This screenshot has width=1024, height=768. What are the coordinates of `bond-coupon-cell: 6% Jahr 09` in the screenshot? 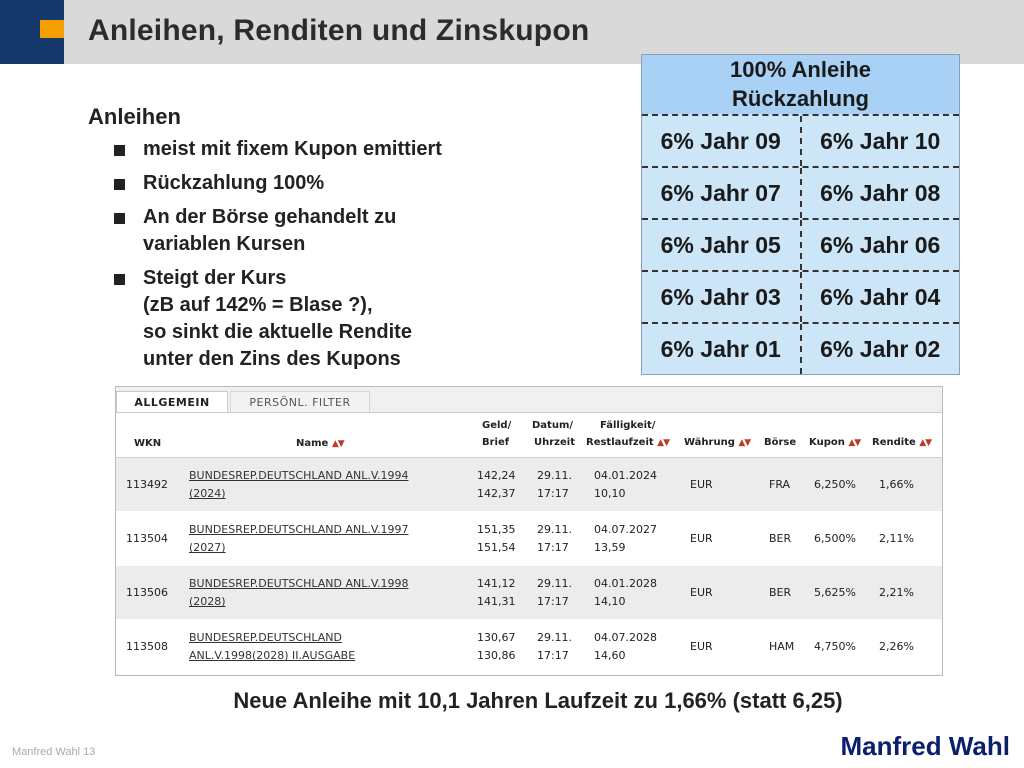 It's located at (722, 141).